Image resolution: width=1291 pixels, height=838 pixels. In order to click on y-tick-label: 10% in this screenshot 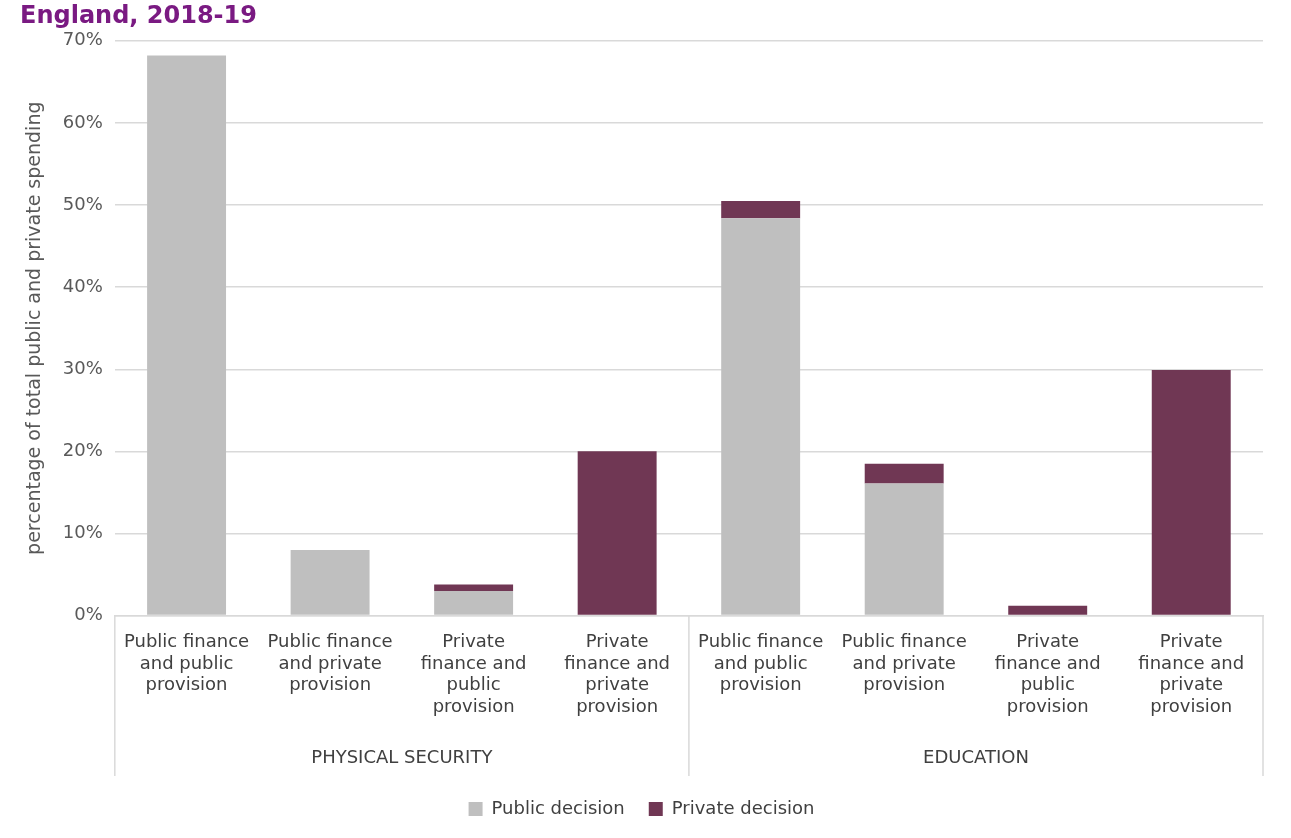, I will do `click(82, 532)`.